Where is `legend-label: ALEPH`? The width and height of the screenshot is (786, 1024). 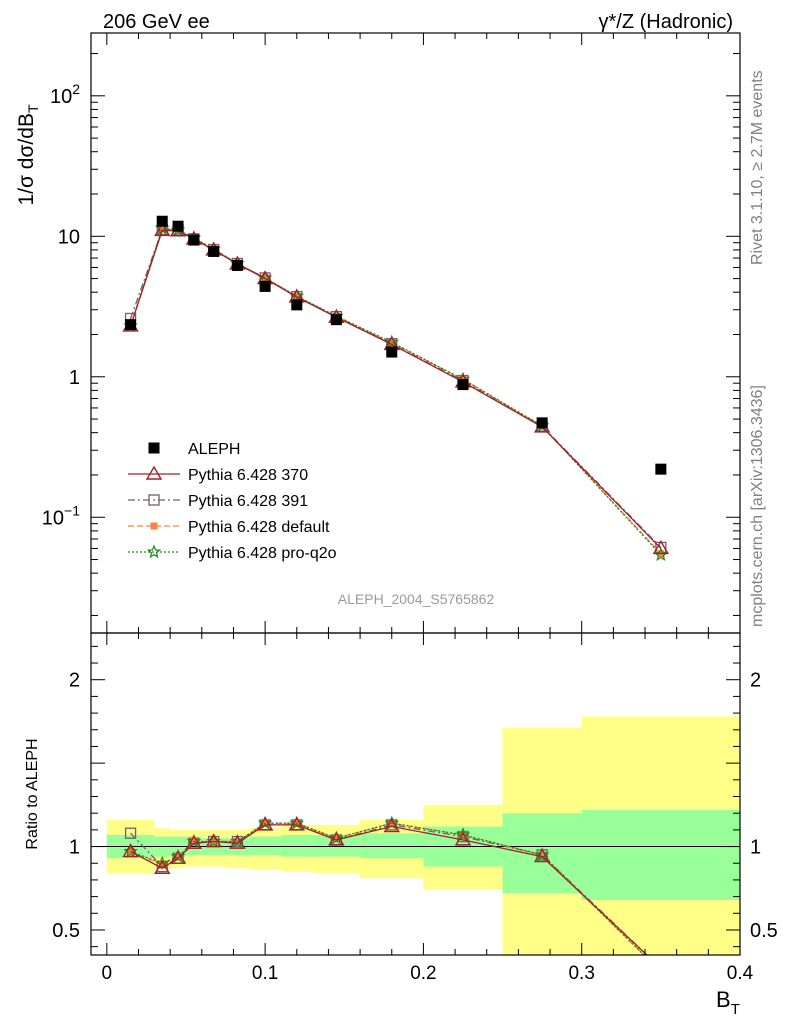
legend-label: ALEPH is located at coordinates (214, 449).